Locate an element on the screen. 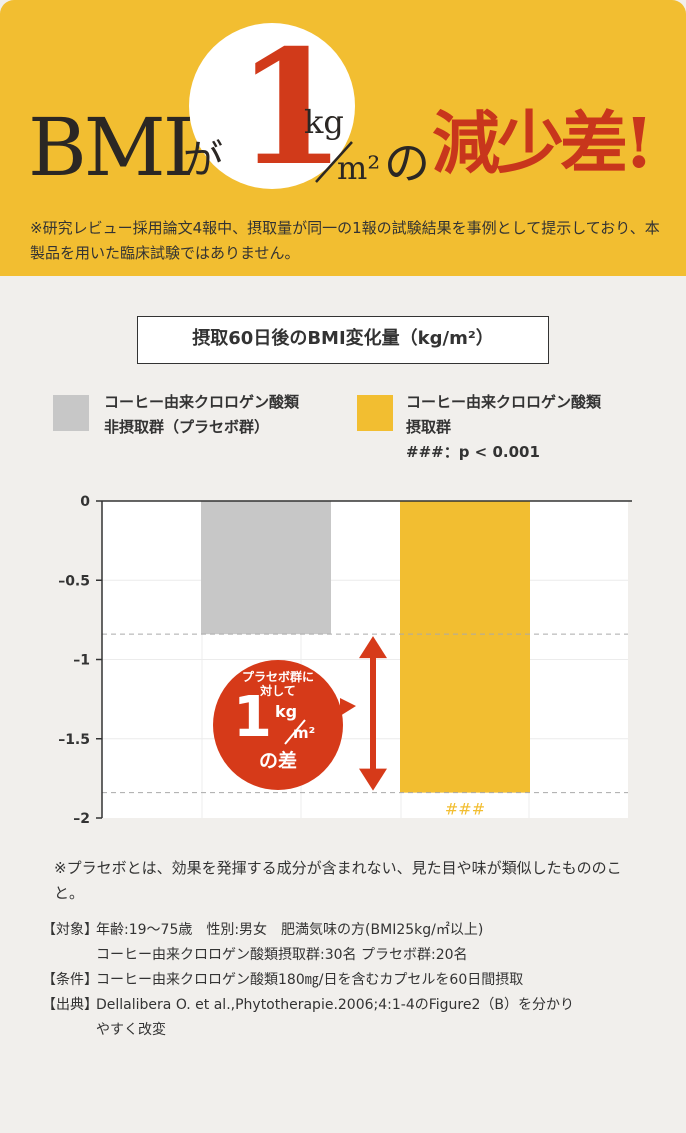 The image size is (686, 1133). legend-placebo-line2: 非摂取群（プラセボ群） is located at coordinates (187, 427).